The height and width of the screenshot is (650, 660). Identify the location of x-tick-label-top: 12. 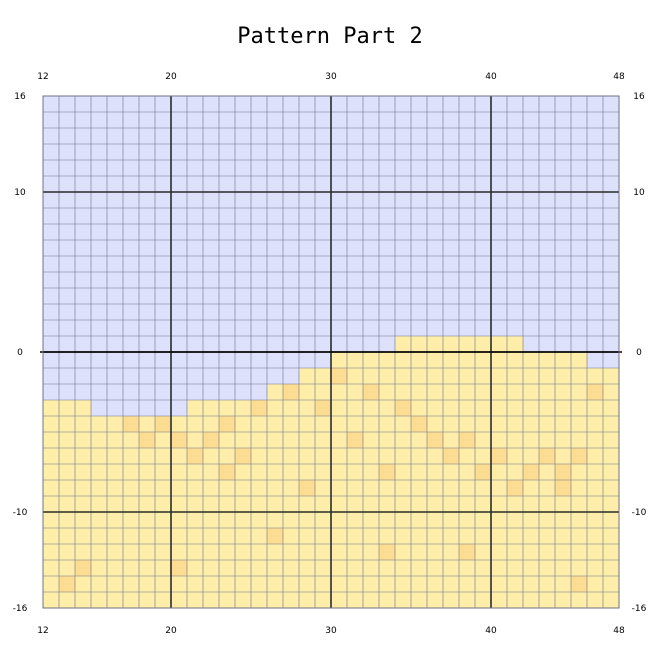
(42, 77).